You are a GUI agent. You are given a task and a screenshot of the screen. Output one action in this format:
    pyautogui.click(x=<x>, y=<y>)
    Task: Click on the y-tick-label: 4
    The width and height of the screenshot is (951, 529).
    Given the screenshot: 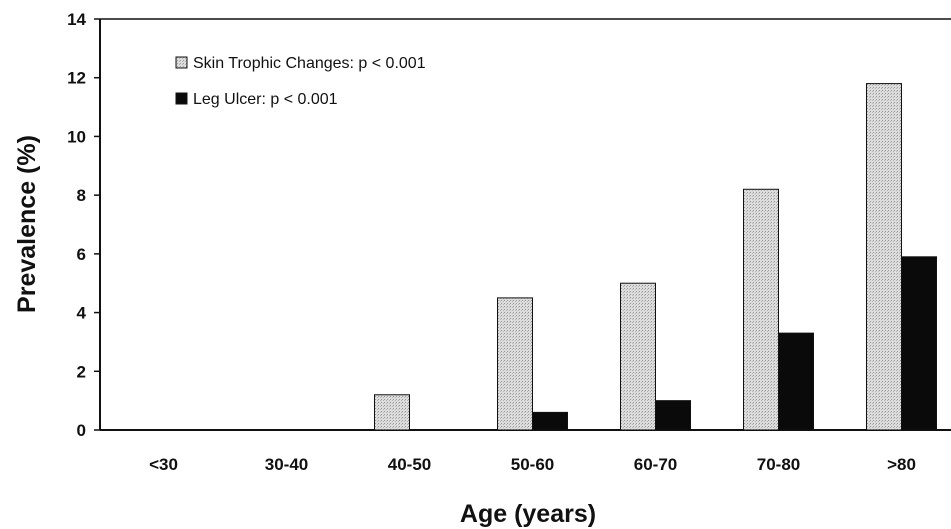 What is the action you would take?
    pyautogui.click(x=82, y=313)
    